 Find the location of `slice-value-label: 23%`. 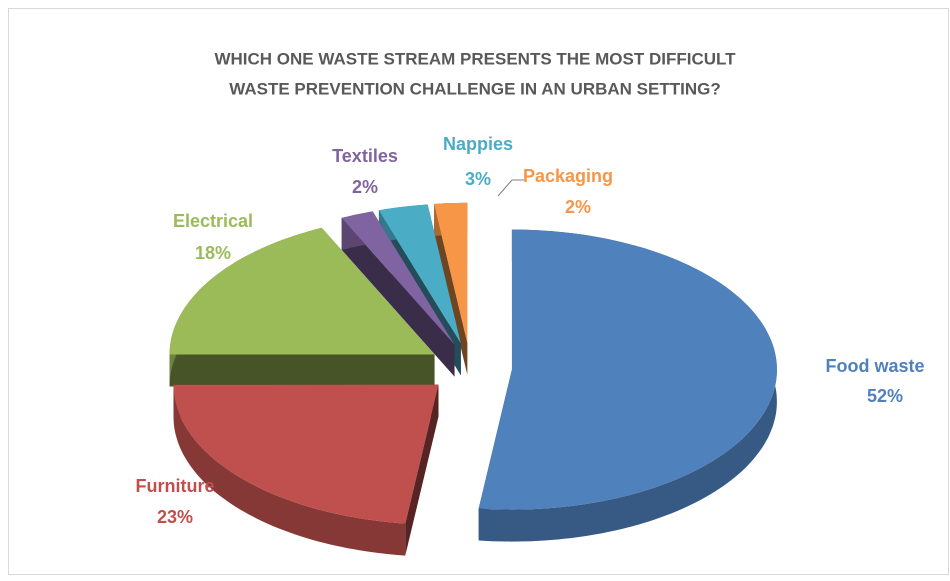

slice-value-label: 23% is located at coordinates (175, 517).